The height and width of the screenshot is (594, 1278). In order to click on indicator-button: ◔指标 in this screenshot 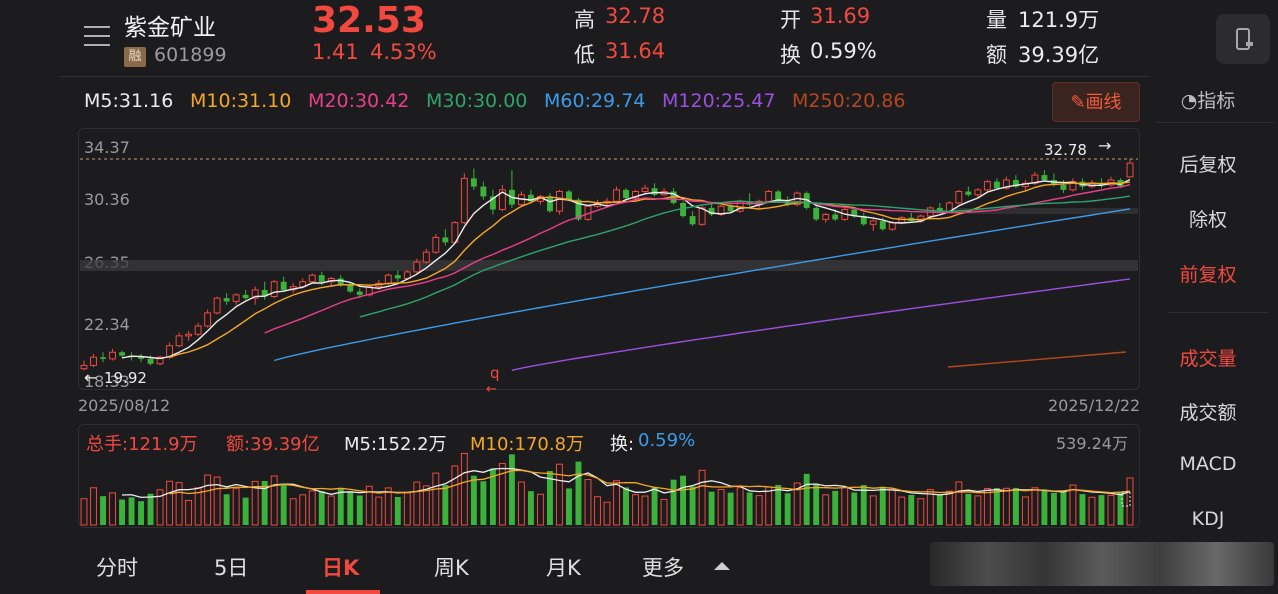, I will do `click(1208, 99)`.